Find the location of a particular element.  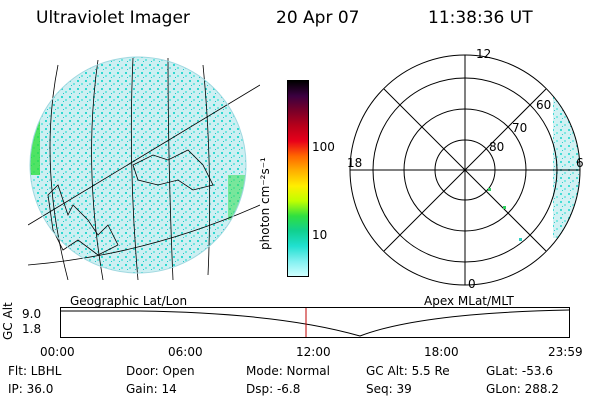

ip-info: IP: 36.0 is located at coordinates (31, 389).